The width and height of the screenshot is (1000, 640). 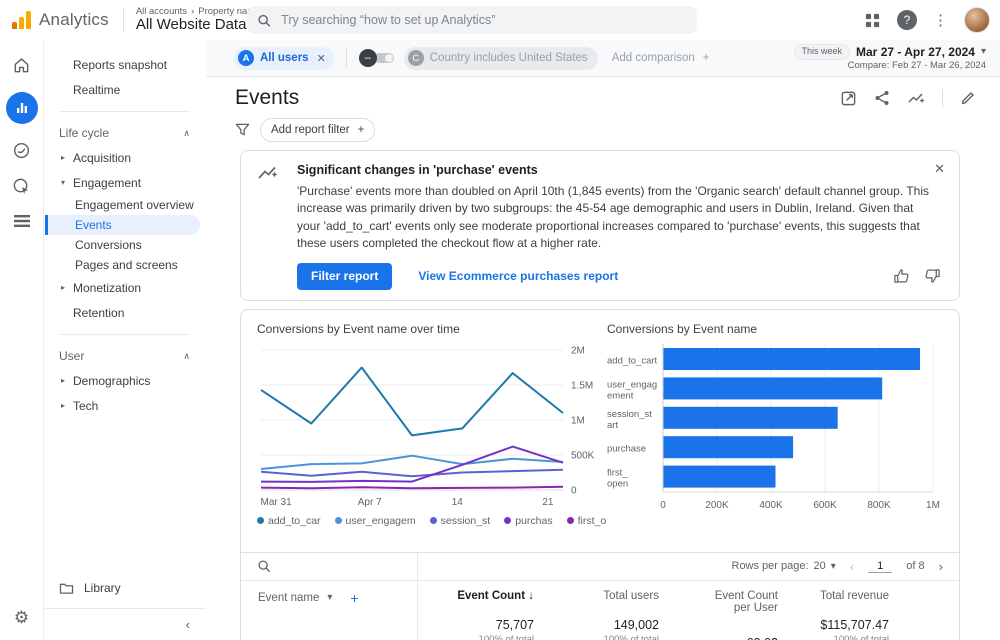 I want to click on svg-text:first_open: first_ open, so click(x=617, y=478).